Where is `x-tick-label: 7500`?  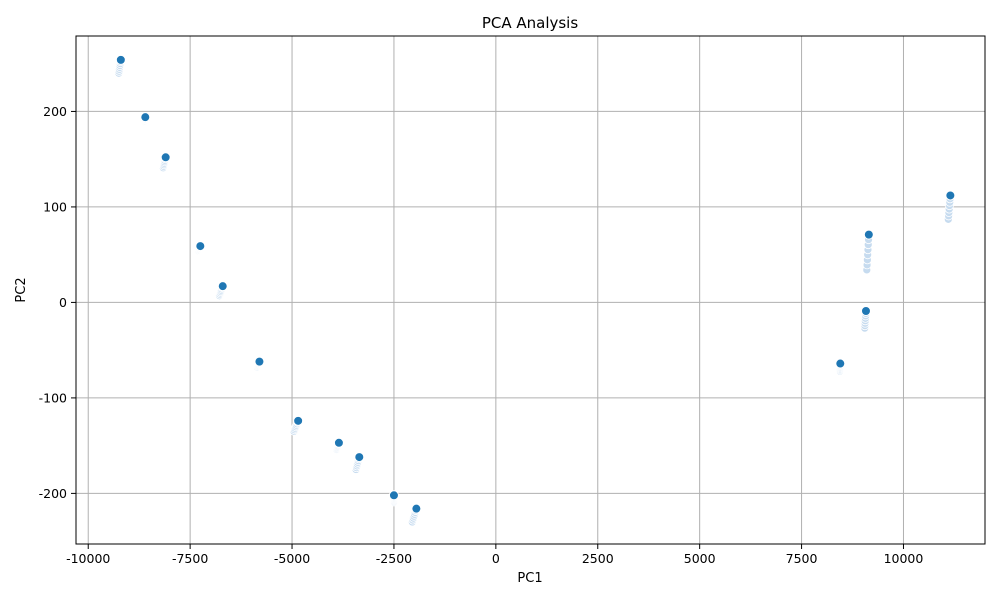 x-tick-label: 7500 is located at coordinates (802, 558).